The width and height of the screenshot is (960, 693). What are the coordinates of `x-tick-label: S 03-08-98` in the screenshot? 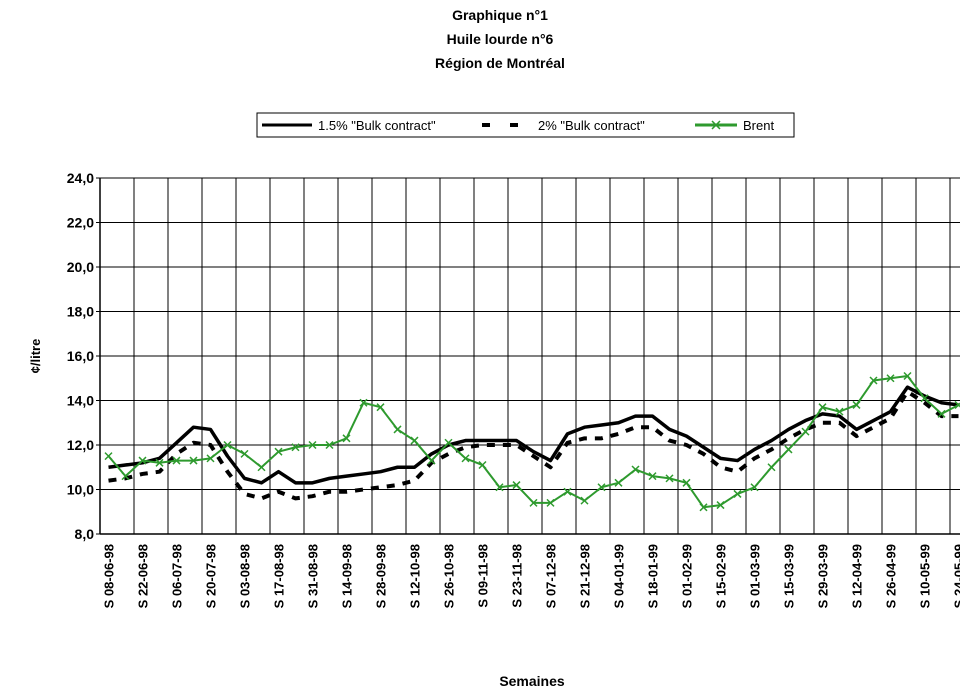 It's located at (245, 576).